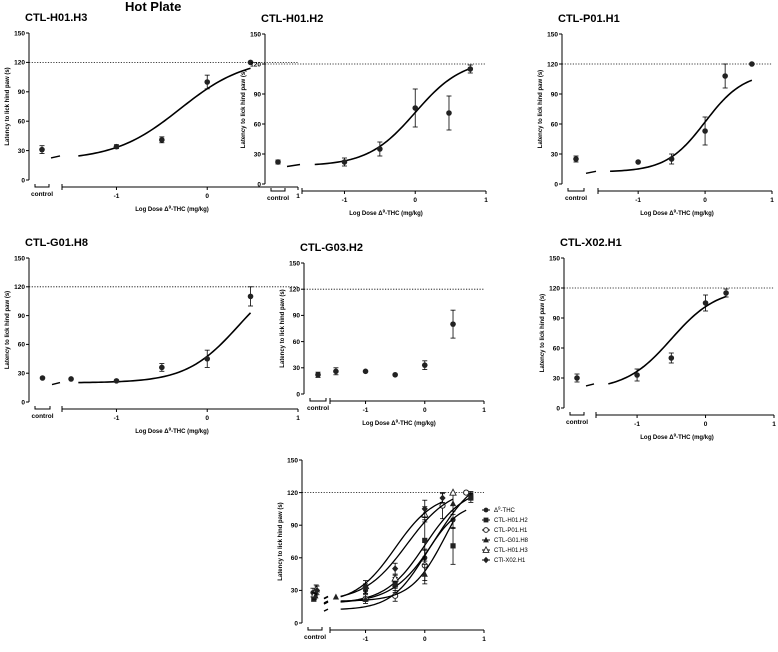 This screenshot has width=778, height=652. I want to click on panel-title: CTL-X02.H1, so click(591, 243).